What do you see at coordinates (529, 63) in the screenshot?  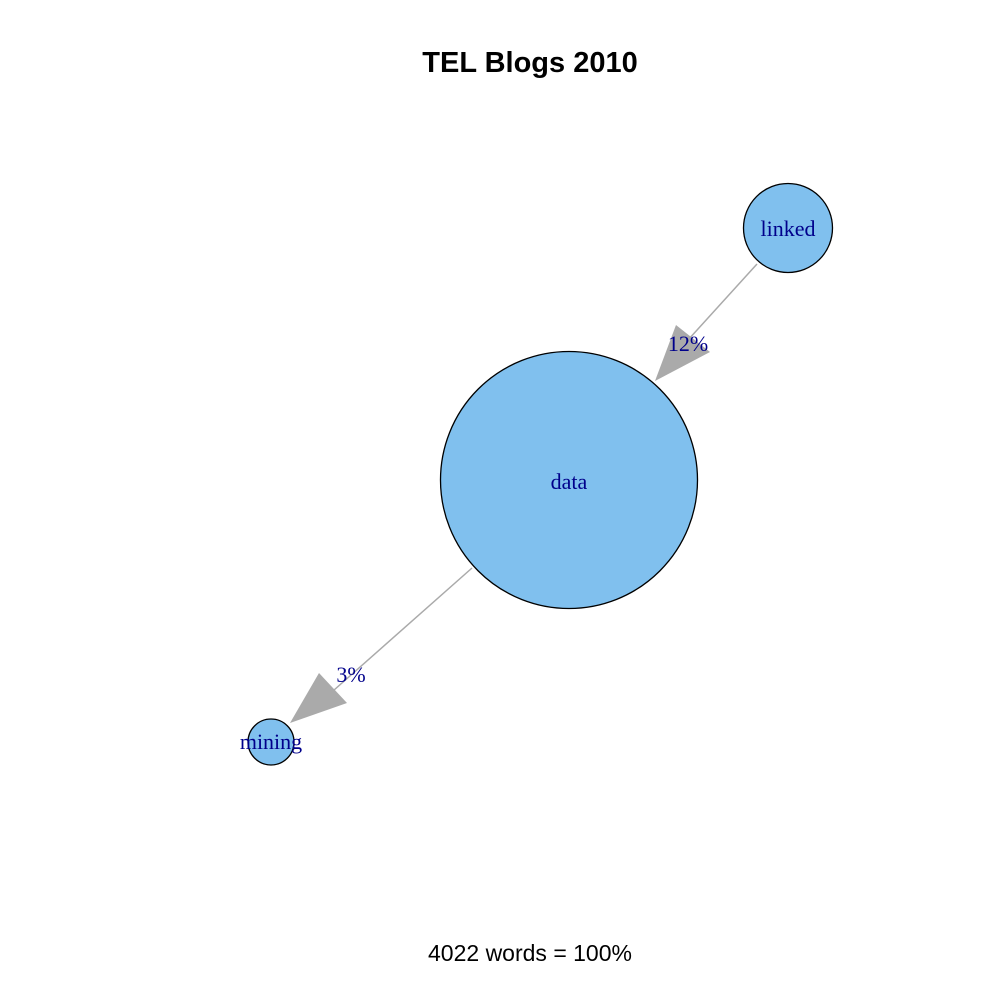 I see `diagram-title: TEL Blogs 2010` at bounding box center [529, 63].